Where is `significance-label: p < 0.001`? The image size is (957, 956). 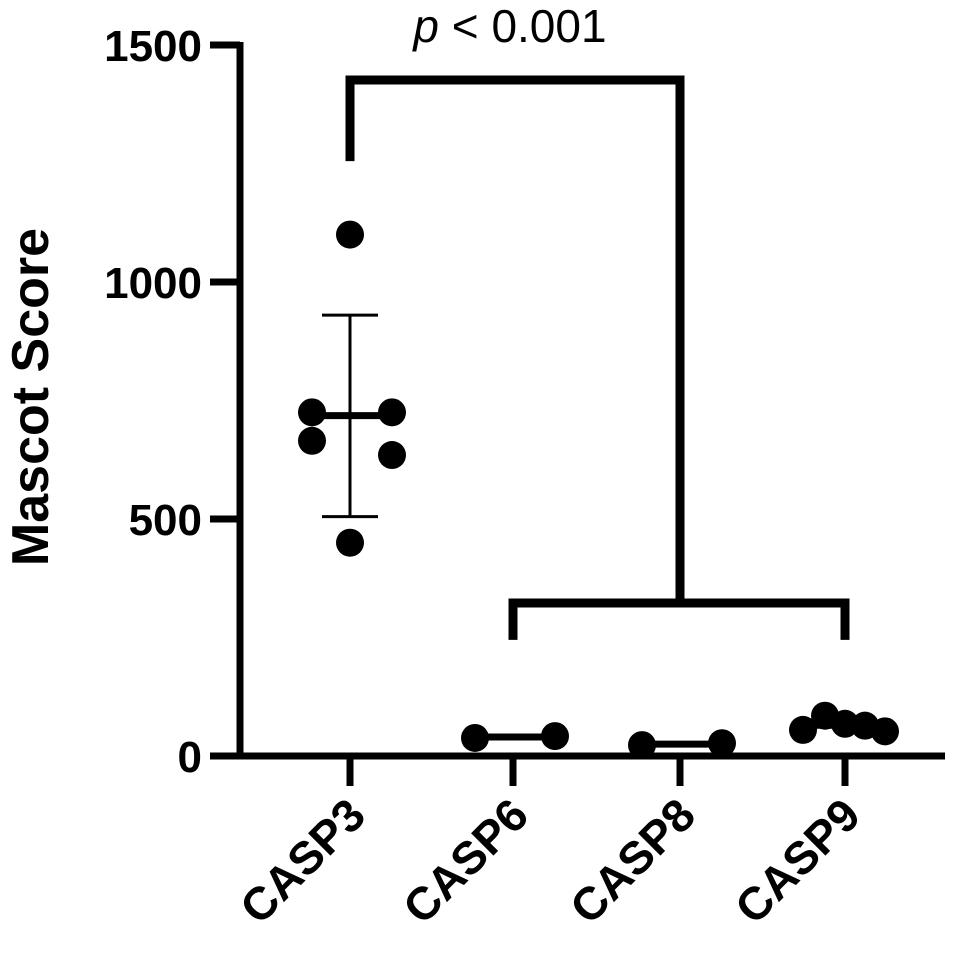 significance-label: p < 0.001 is located at coordinates (508, 26).